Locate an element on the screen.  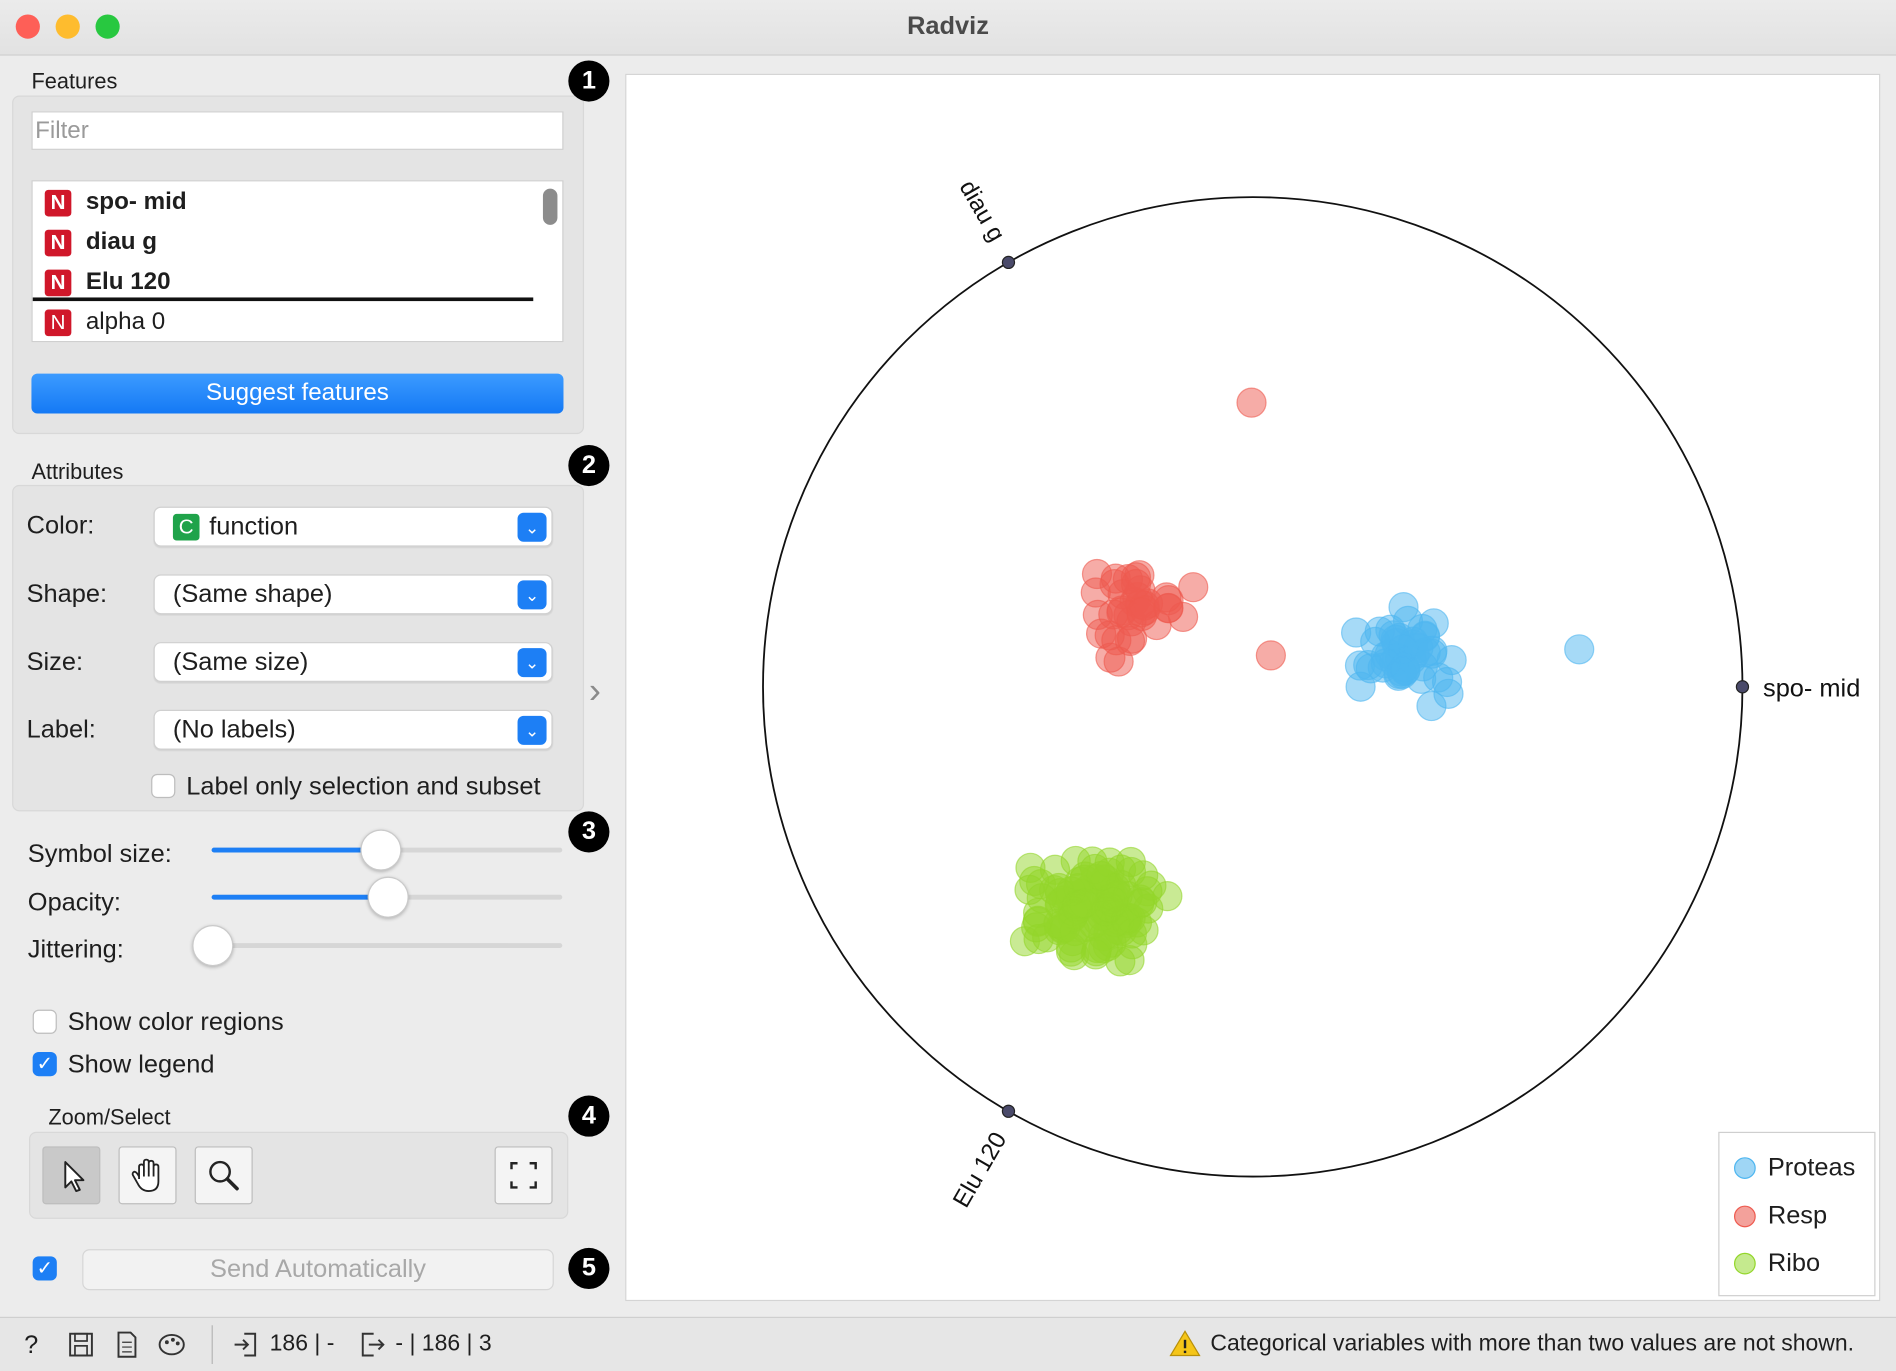
label-label: Label: is located at coordinates (61, 729).